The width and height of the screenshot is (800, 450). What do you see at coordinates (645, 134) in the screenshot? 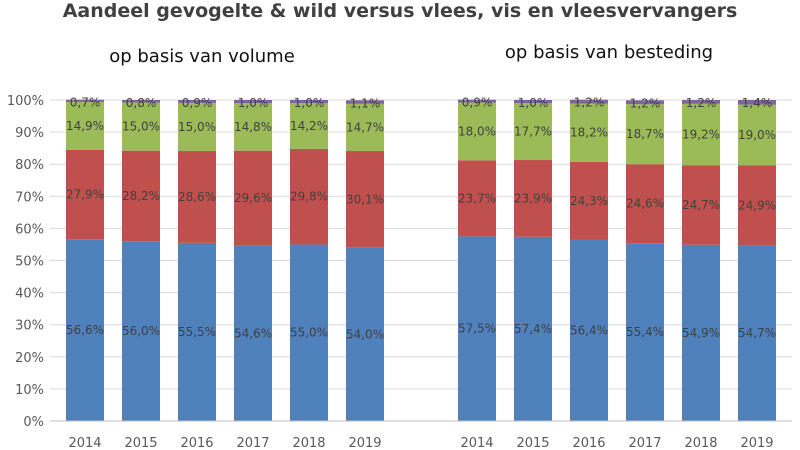
I see `data-label: 18,7%` at bounding box center [645, 134].